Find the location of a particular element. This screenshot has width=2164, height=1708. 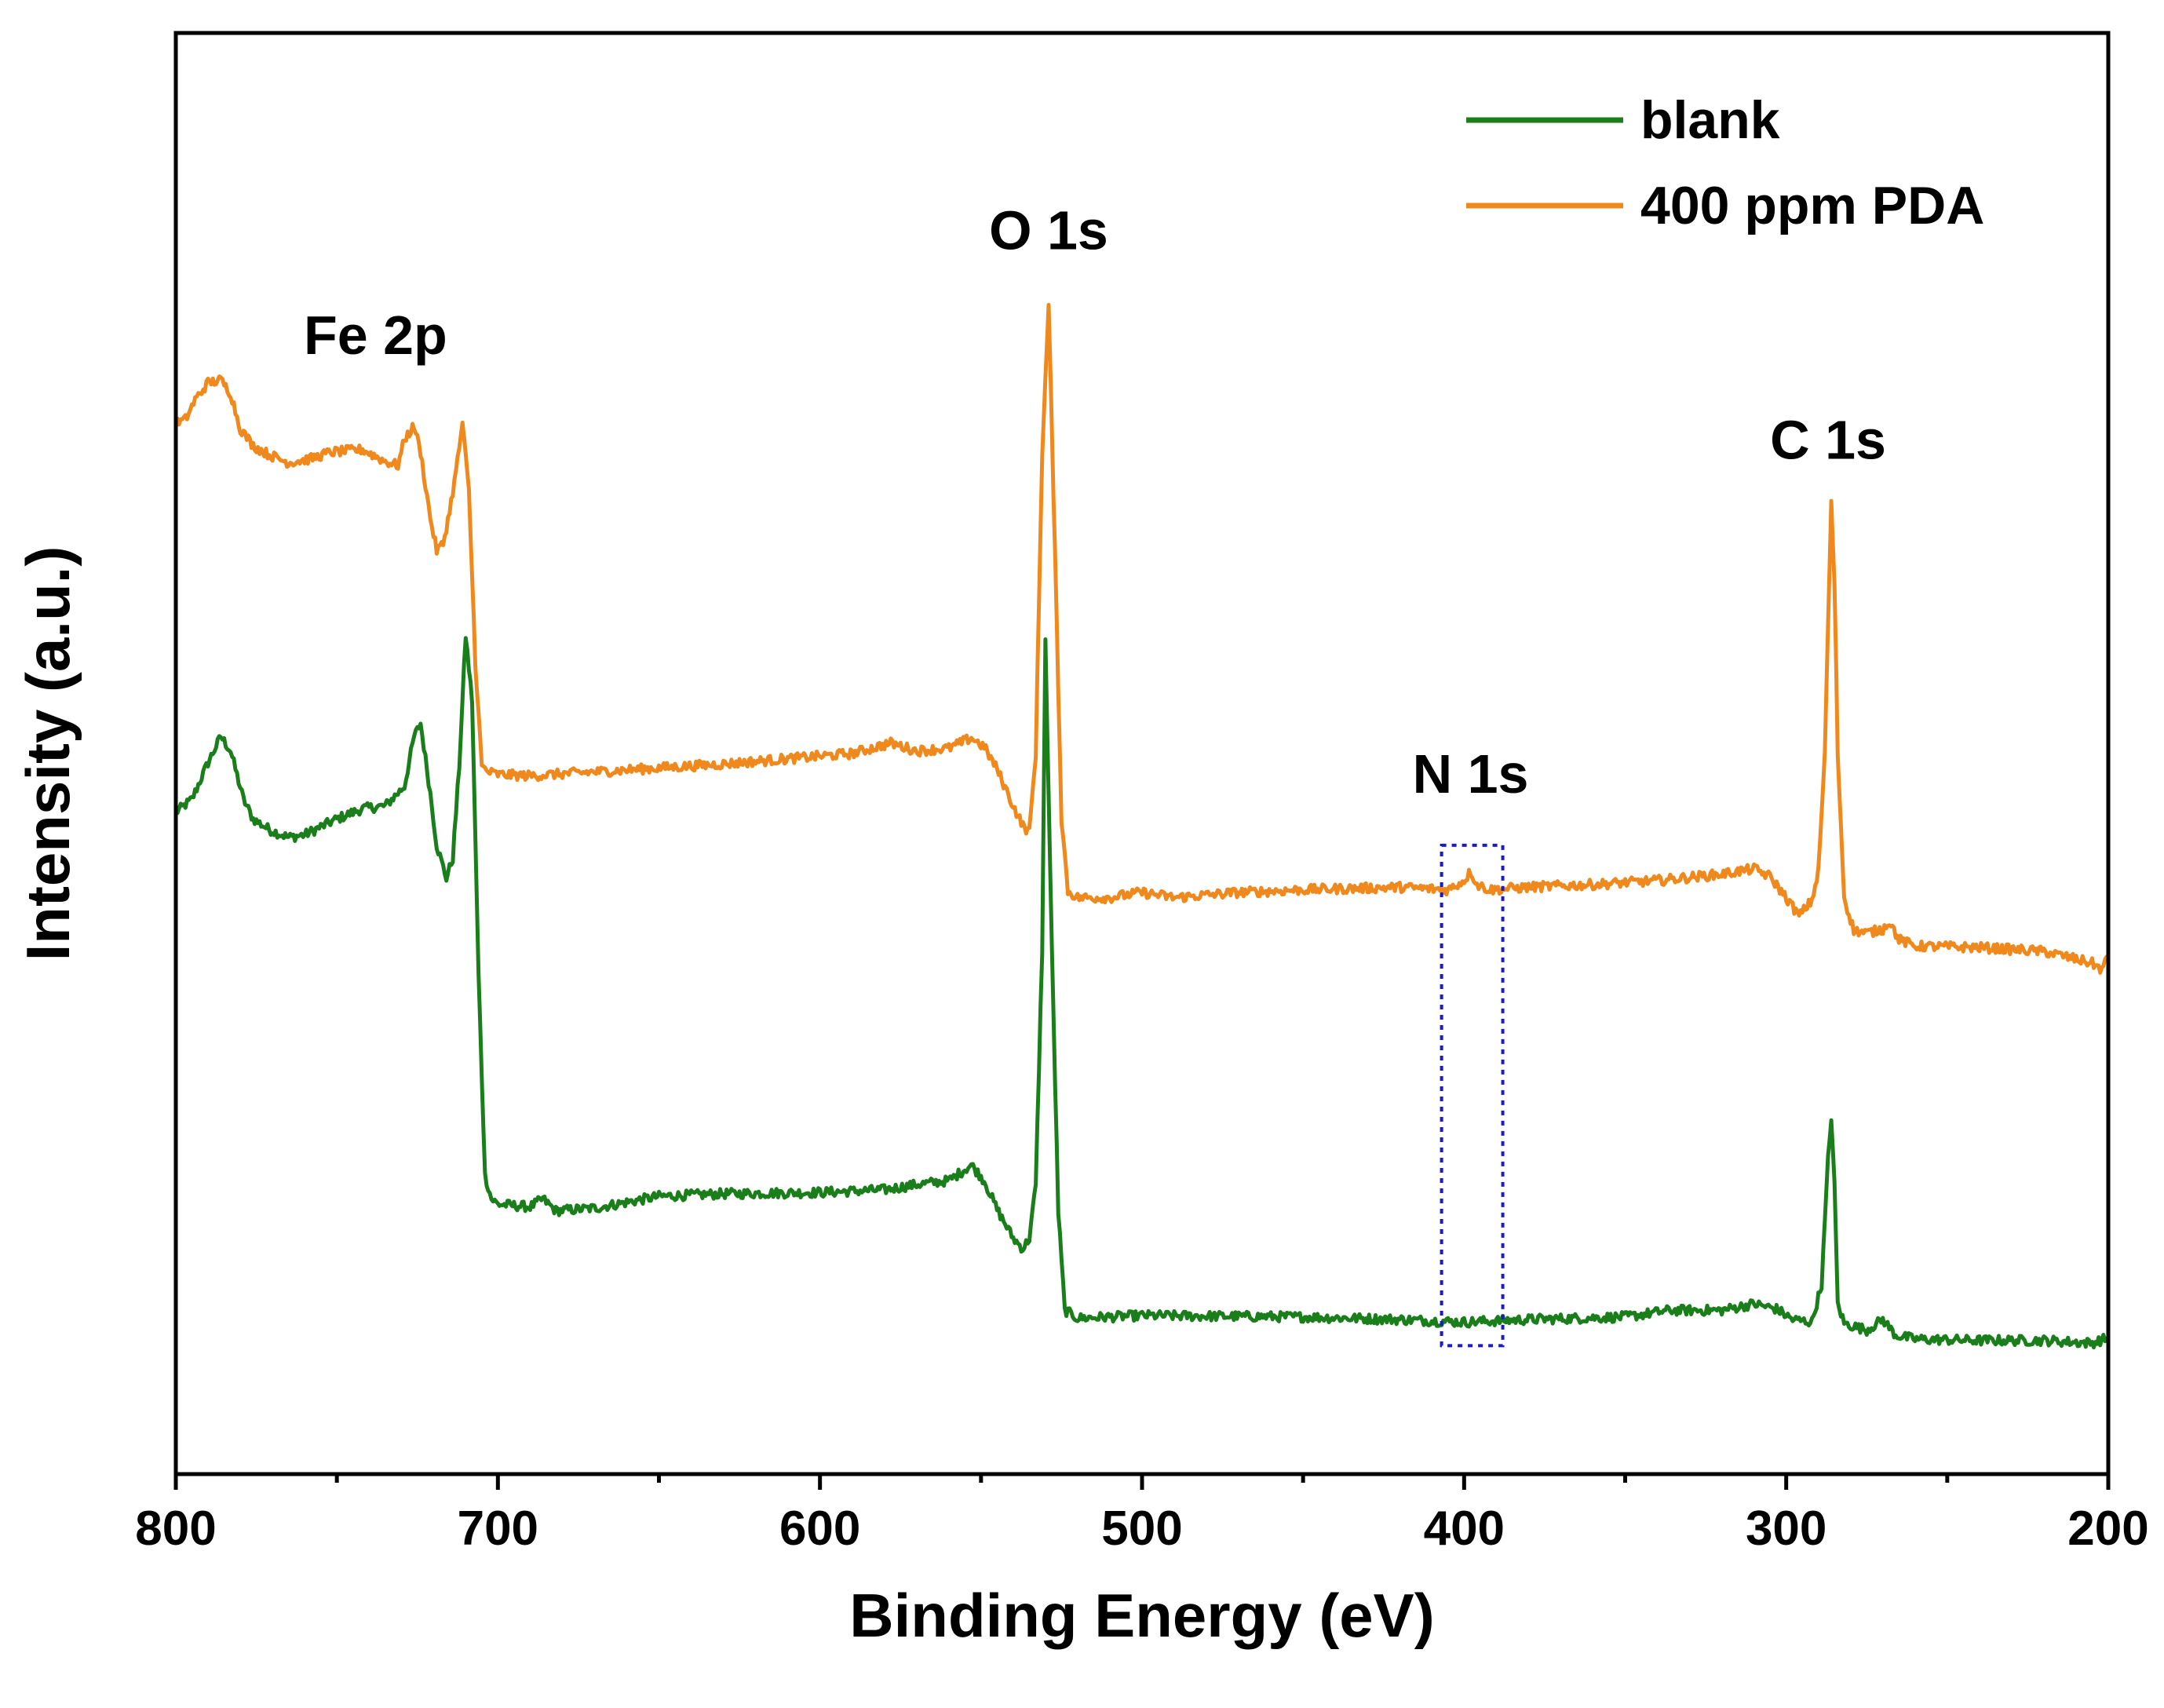

legend-label-pda: 400 ppm PDA is located at coordinates (1812, 205).